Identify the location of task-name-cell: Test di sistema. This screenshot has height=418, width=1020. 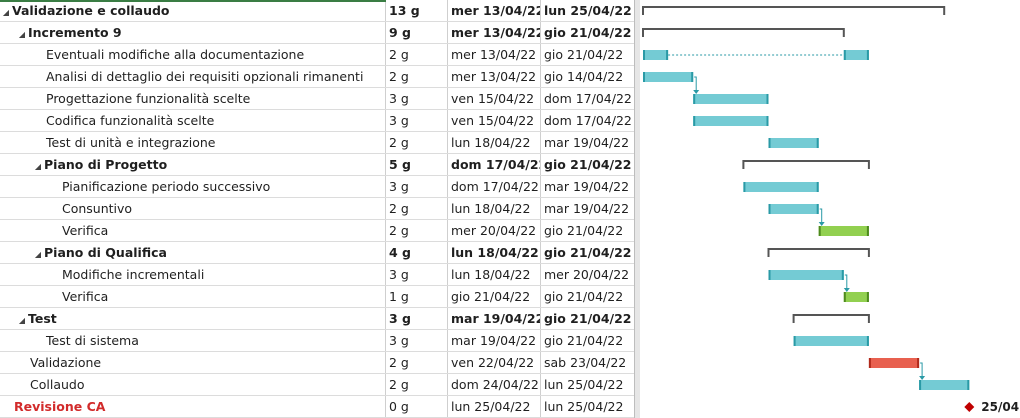
(193, 340).